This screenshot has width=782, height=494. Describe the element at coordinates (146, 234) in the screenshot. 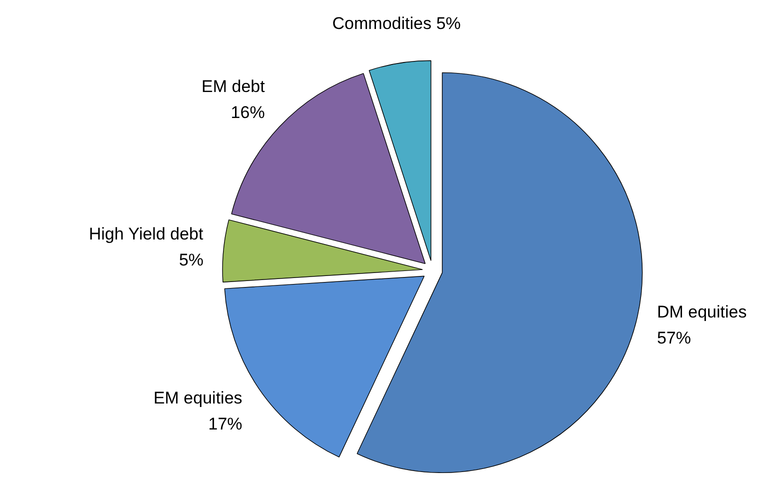

I see `slice-label: High Yield debt` at that location.